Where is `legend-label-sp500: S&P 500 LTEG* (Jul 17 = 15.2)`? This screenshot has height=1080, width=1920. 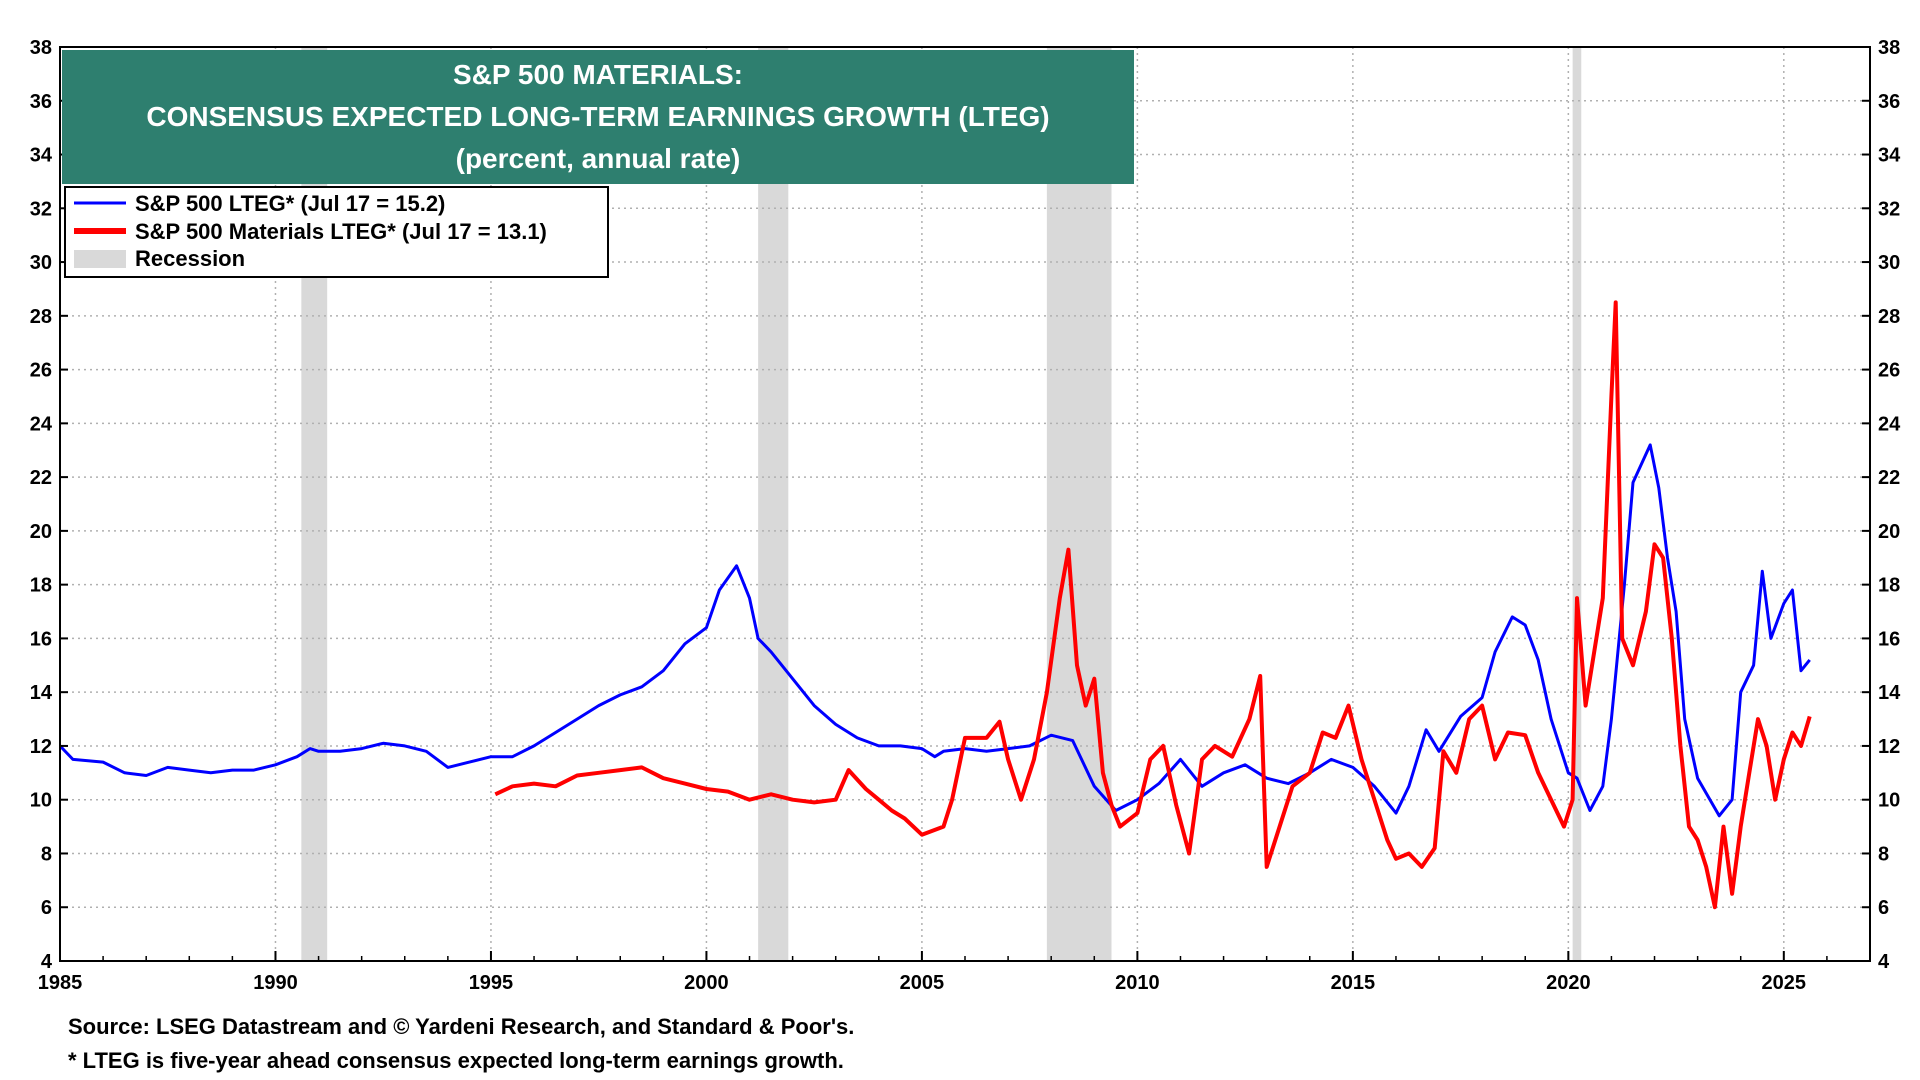 legend-label-sp500: S&P 500 LTEG* (Jul 17 = 15.2) is located at coordinates (290, 203).